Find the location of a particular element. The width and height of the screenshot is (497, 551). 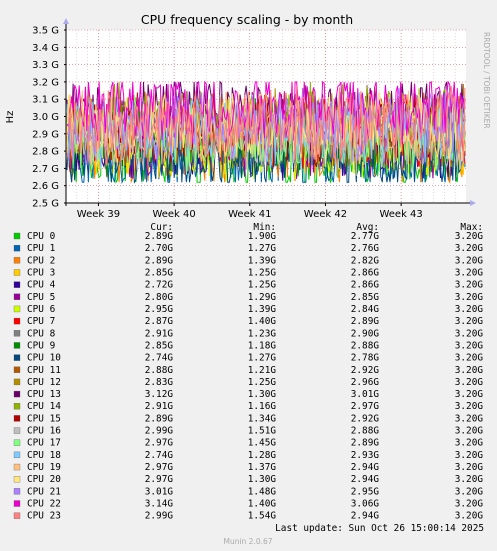

legend-name: CPU 11 is located at coordinates (44, 370).